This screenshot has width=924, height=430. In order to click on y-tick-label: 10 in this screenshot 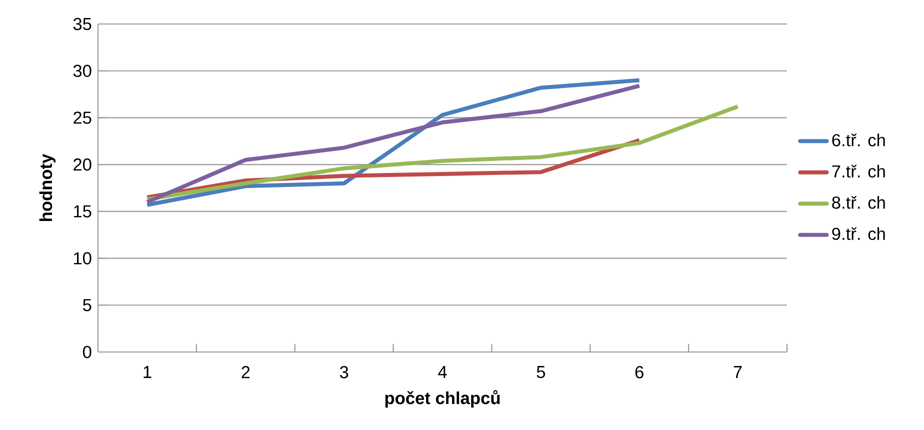, I will do `click(83, 258)`.